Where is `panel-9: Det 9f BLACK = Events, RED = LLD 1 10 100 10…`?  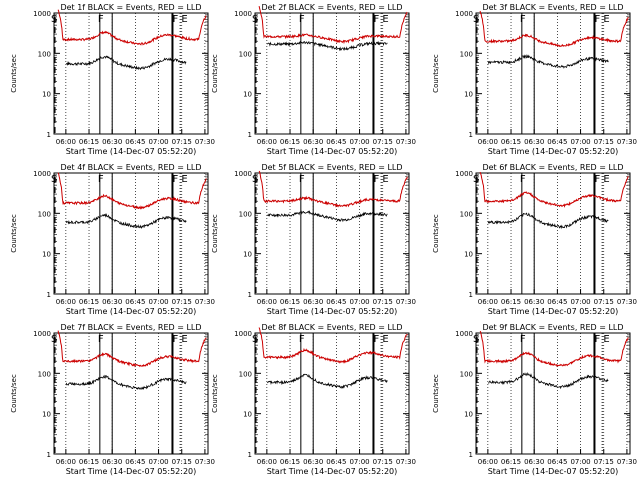
panel-9: Det 9f BLACK = Events, RED = LLD 1 10 100 10… is located at coordinates (534, 399).